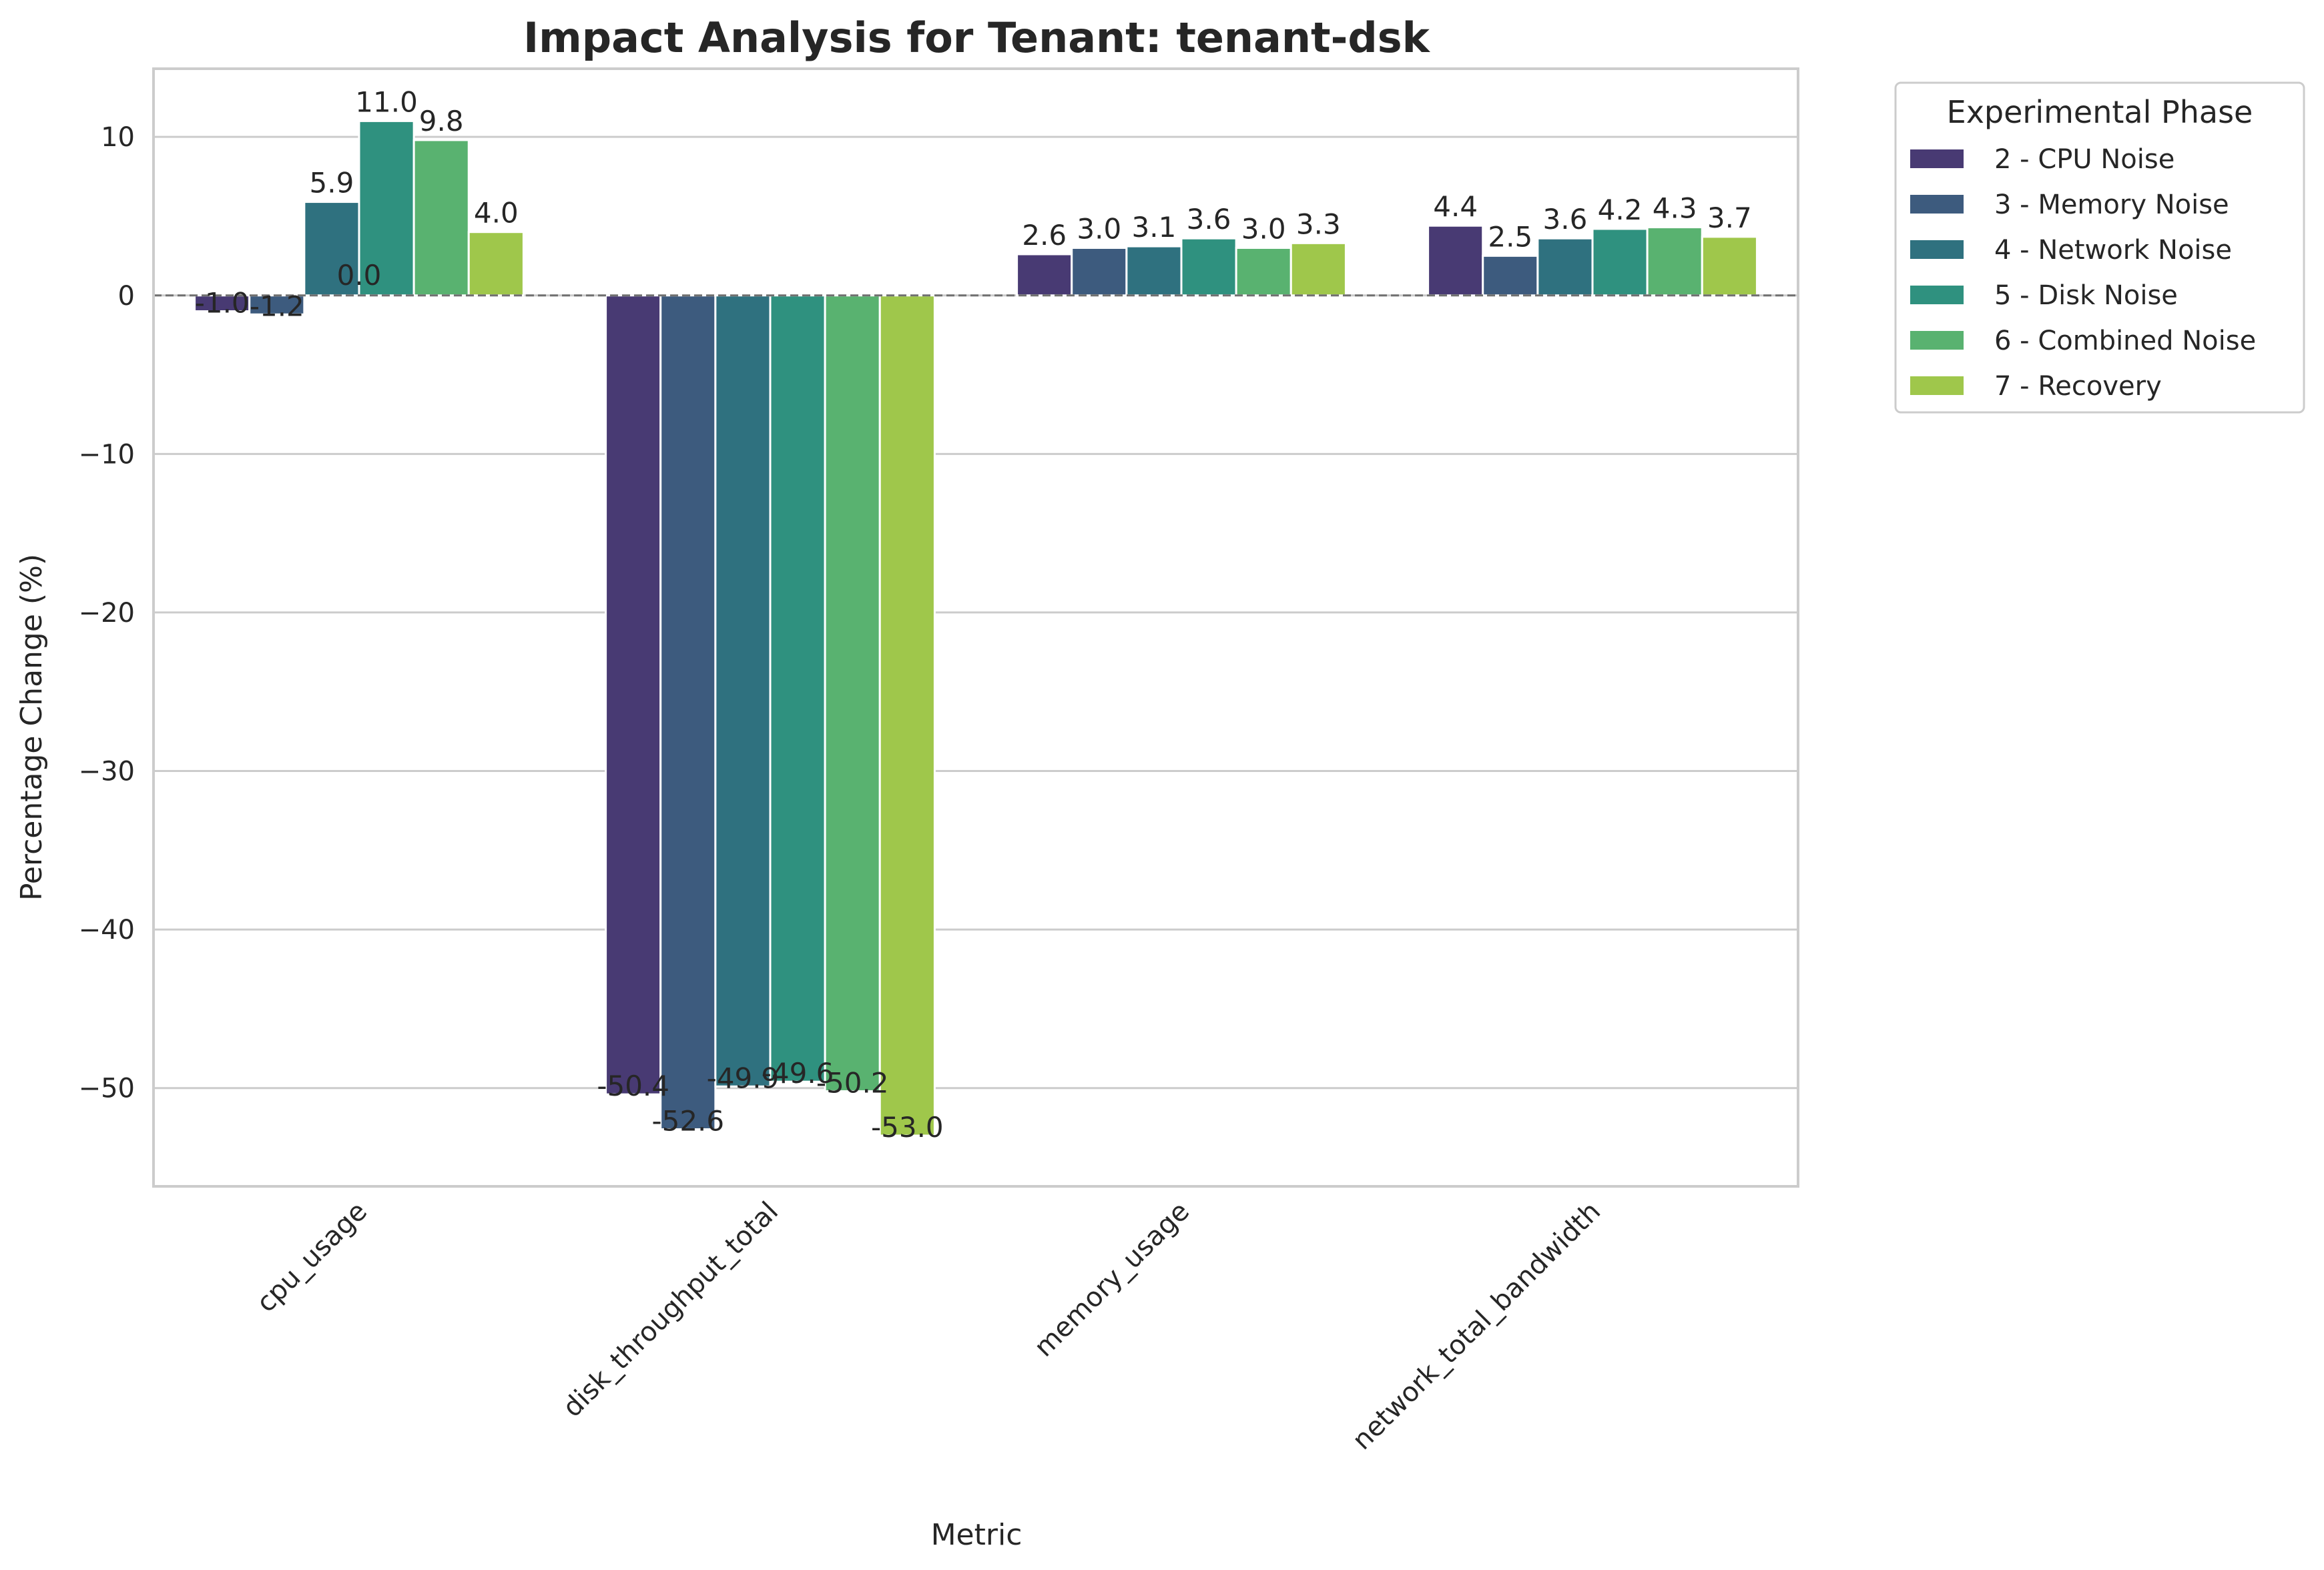 The image size is (2324, 1570). What do you see at coordinates (687, 1120) in the screenshot?
I see `data-label: -52.6` at bounding box center [687, 1120].